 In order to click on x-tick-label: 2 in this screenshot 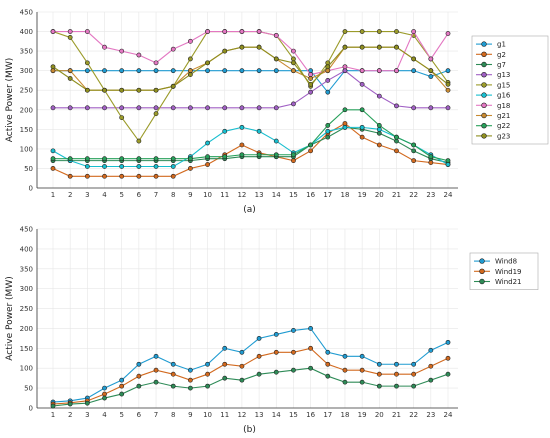, I will do `click(70, 195)`.